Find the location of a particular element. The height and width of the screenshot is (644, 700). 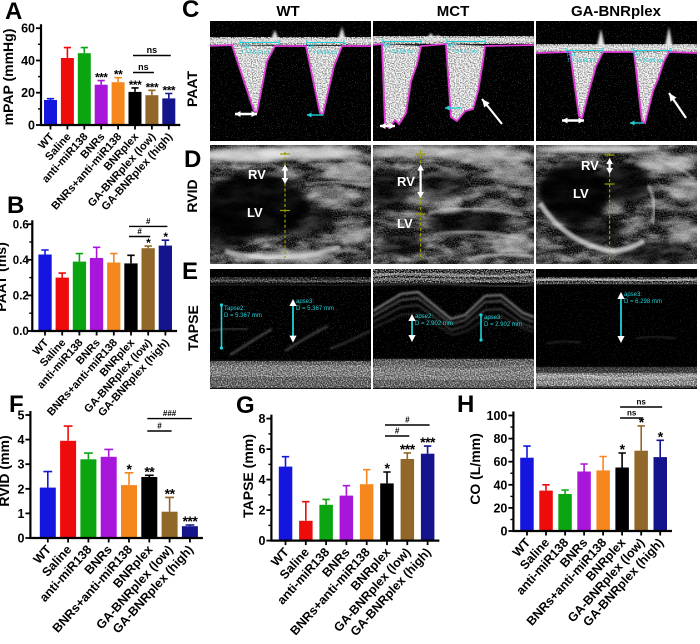

svg-text: RVID (mm) is located at coordinates (6, 470).